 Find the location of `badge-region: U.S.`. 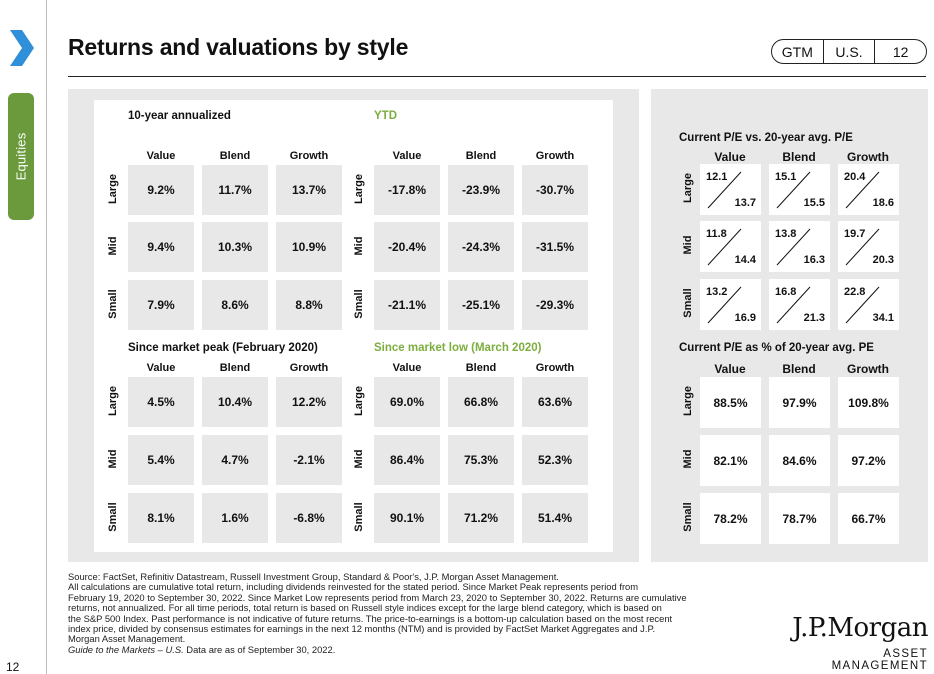

badge-region: U.S. is located at coordinates (848, 51).